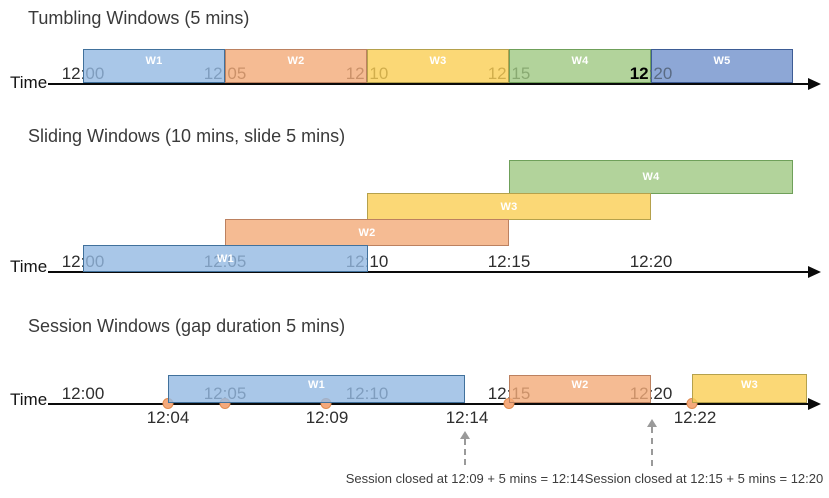 The width and height of the screenshot is (829, 498). Describe the element at coordinates (651, 261) in the screenshot. I see `sliding-tick-1220: 12:20` at that location.